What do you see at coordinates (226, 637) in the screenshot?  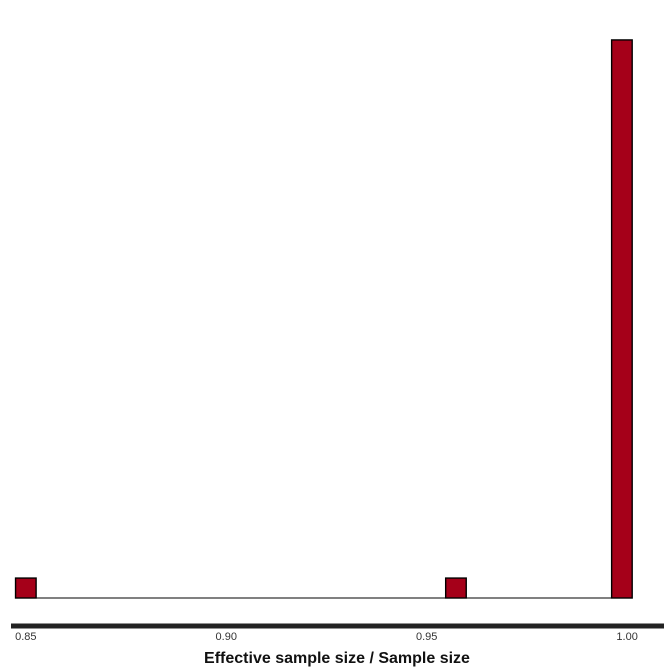 I see `x-tick-label: 0.90` at bounding box center [226, 637].